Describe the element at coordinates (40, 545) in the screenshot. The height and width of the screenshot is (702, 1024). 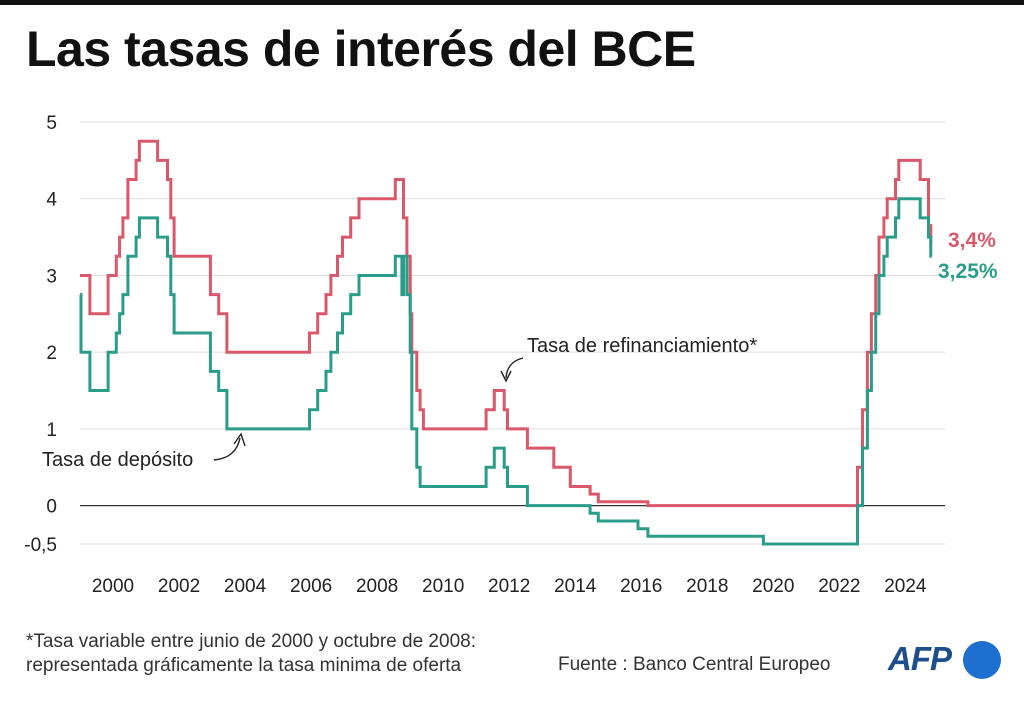
I see `y-tick-label: -0,5` at that location.